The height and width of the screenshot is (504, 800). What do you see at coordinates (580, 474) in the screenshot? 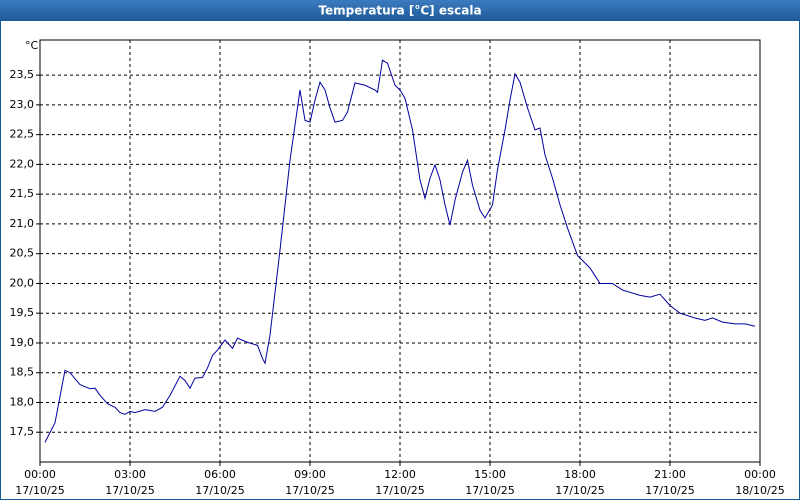
I see `x-tick-label: 18:00` at bounding box center [580, 474].